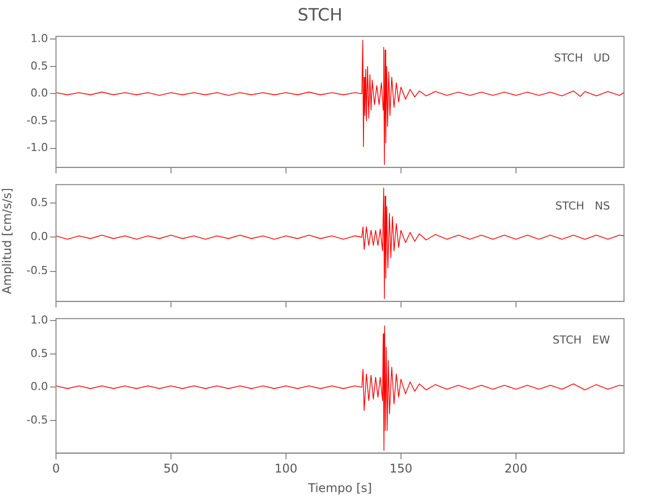 Image resolution: width=650 pixels, height=500 pixels. I want to click on y-axis-title: Amplitud [cm/s/s], so click(7, 241).